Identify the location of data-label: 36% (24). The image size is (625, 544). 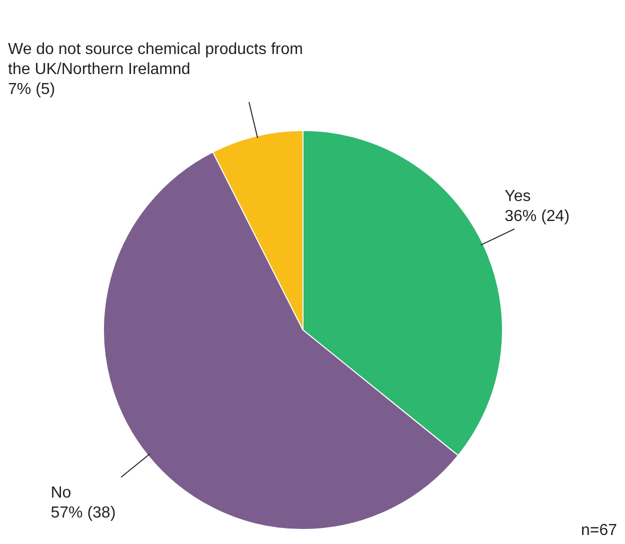
(537, 216).